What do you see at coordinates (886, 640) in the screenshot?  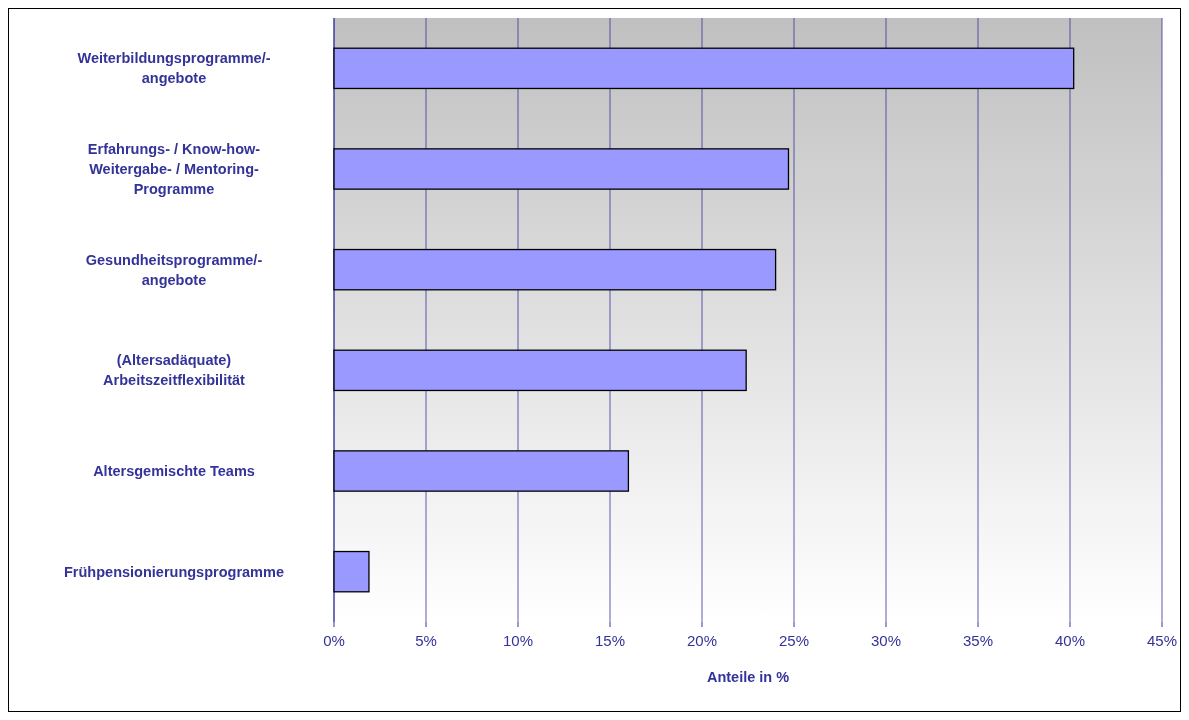 I see `x-tick-label: 30%` at bounding box center [886, 640].